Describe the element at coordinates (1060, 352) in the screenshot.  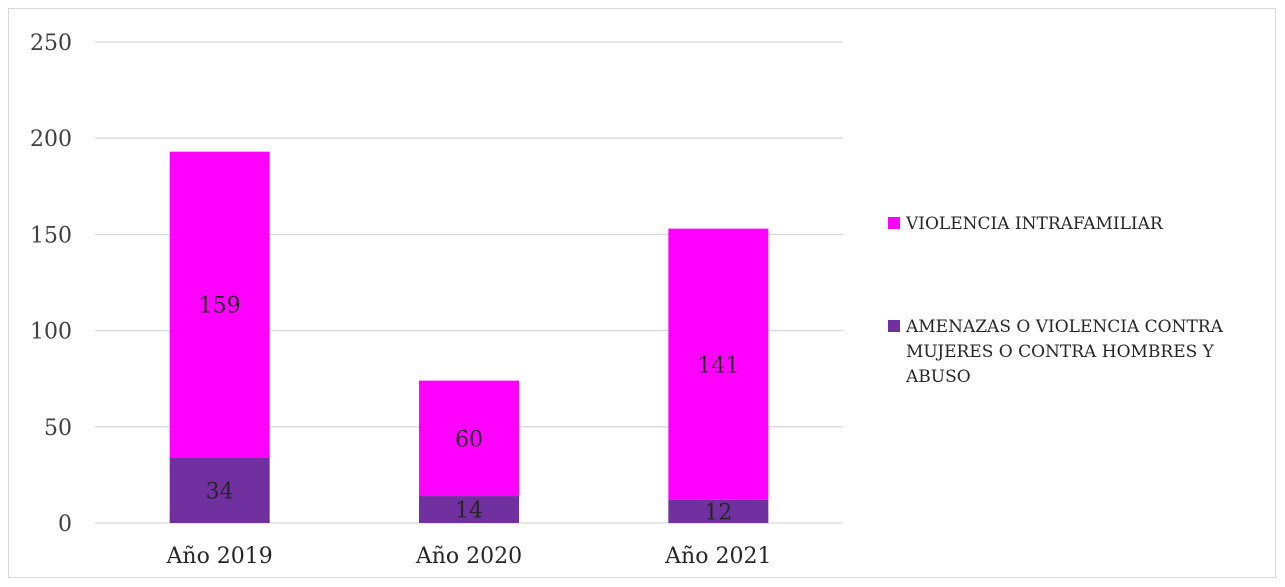
I see `legend-label: MUJERES O CONTRA HOMBRES Y` at that location.